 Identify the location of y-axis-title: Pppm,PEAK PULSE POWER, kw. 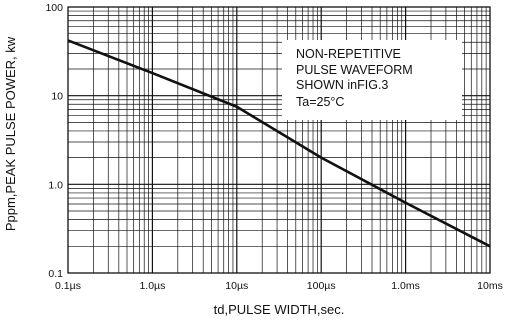
(10, 133).